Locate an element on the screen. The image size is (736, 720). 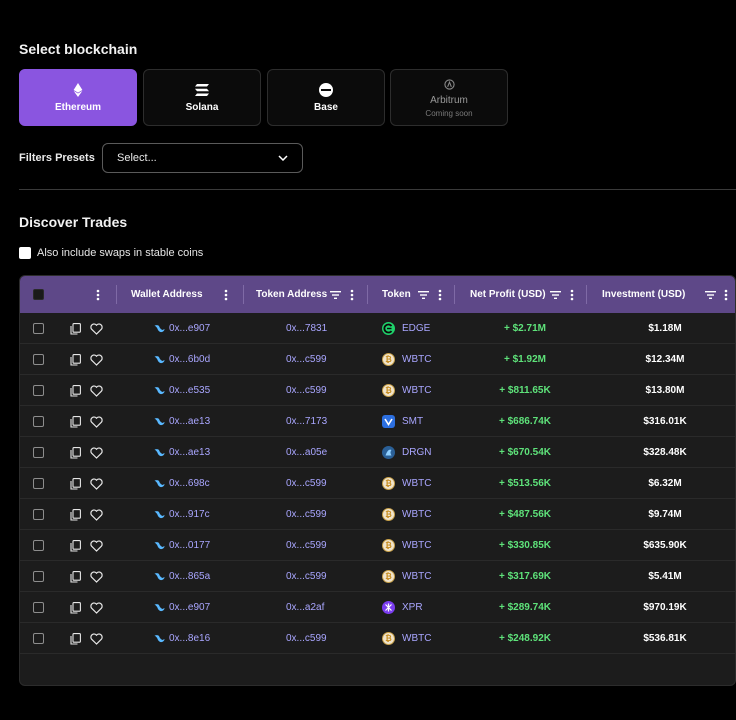
table-row: 0x...0177 0x...c599 WBTC + $330.85K $635.90K is located at coordinates (377, 545).